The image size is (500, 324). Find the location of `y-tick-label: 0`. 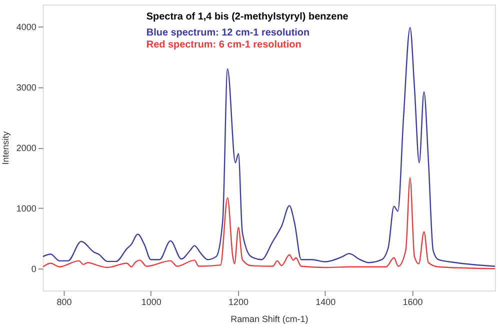

y-tick-label: 0 is located at coordinates (33, 269).